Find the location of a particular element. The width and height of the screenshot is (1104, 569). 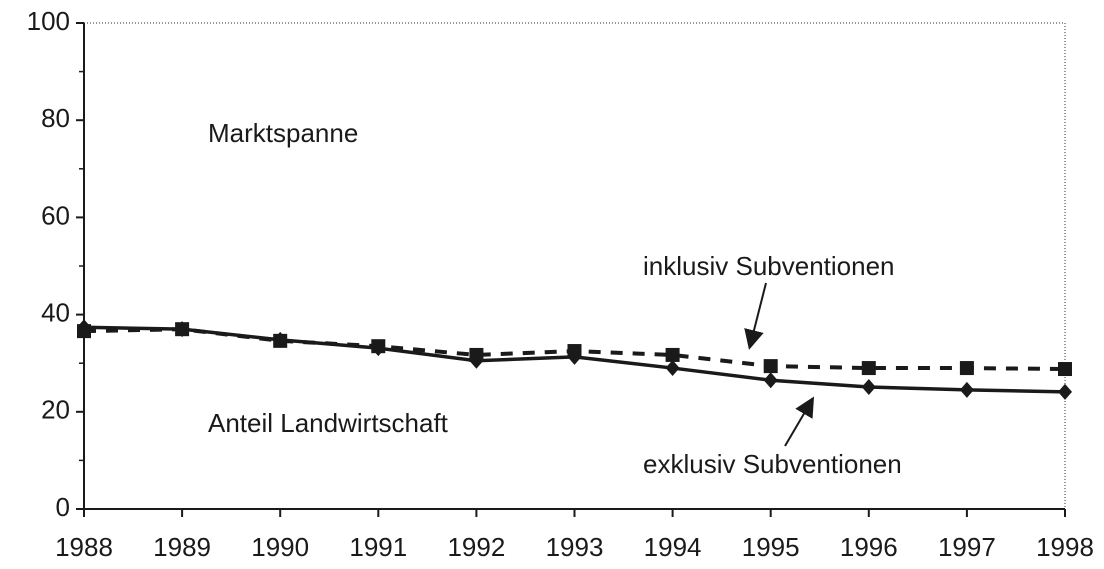

y-tick-label: 80 is located at coordinates (55, 118).